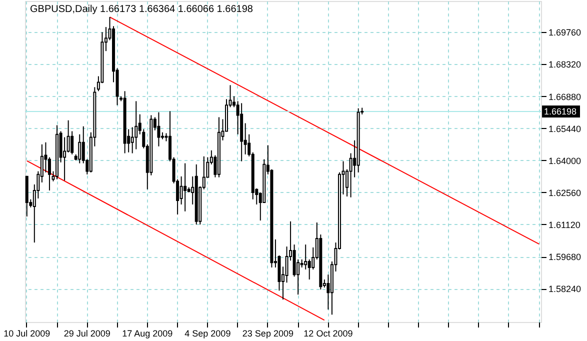 Image resolution: width=587 pixels, height=341 pixels. What do you see at coordinates (207, 333) in the screenshot?
I see `x-tick-label: 4 Sep 2009` at bounding box center [207, 333].